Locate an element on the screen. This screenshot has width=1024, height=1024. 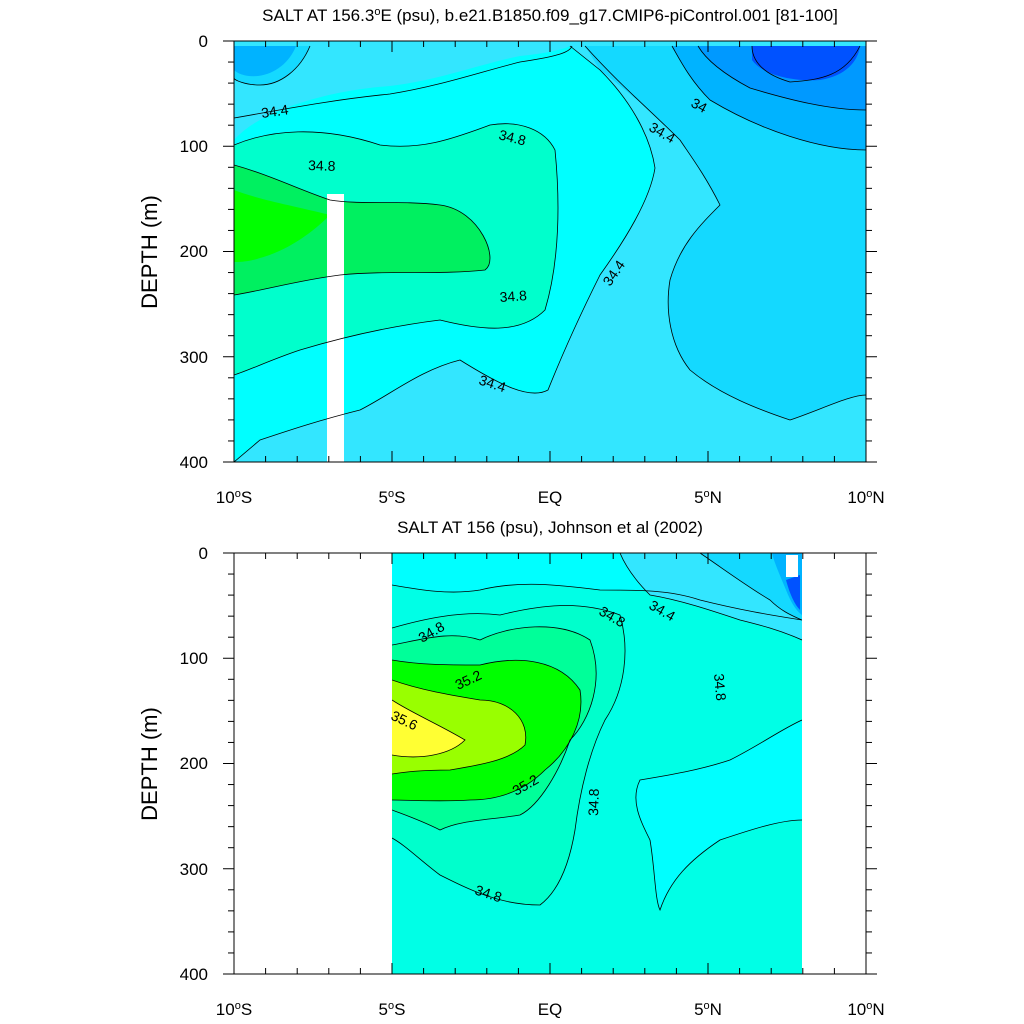
fill-35-0-core is located at coordinates (282, 226).